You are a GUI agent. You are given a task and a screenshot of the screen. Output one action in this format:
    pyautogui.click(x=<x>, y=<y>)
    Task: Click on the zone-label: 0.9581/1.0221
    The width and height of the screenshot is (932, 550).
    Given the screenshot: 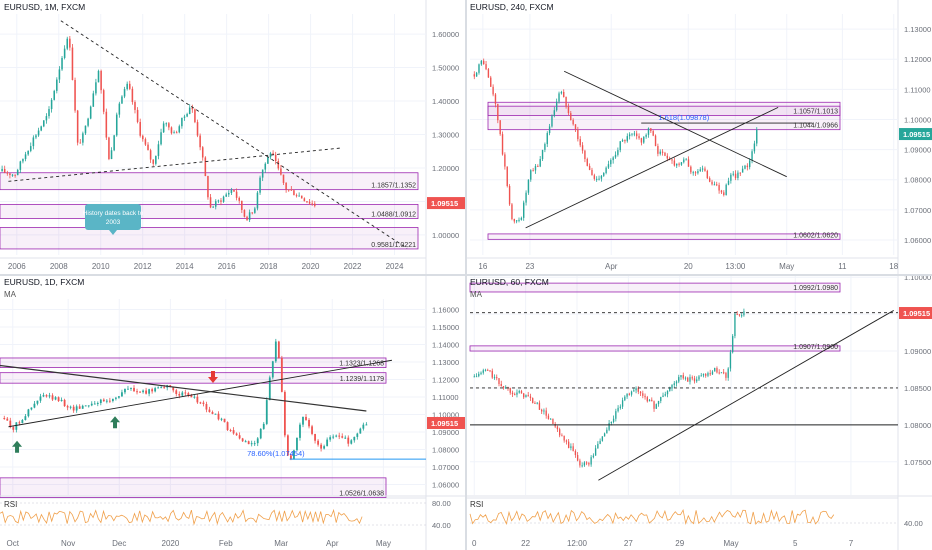 What is the action you would take?
    pyautogui.click(x=393, y=245)
    